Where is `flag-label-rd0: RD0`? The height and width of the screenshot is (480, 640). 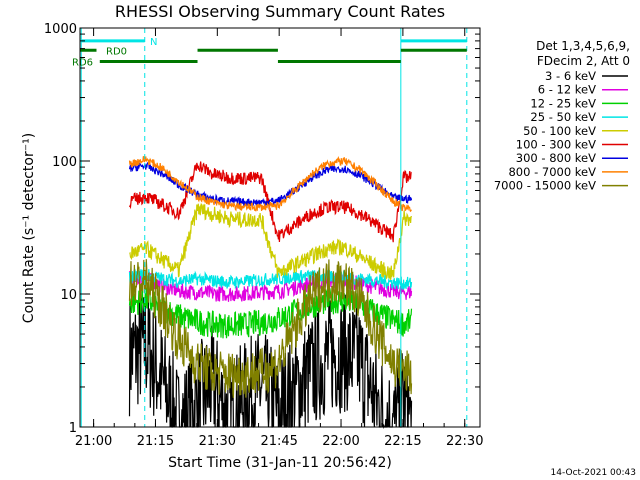 flag-label-rd0: RD0 is located at coordinates (116, 51).